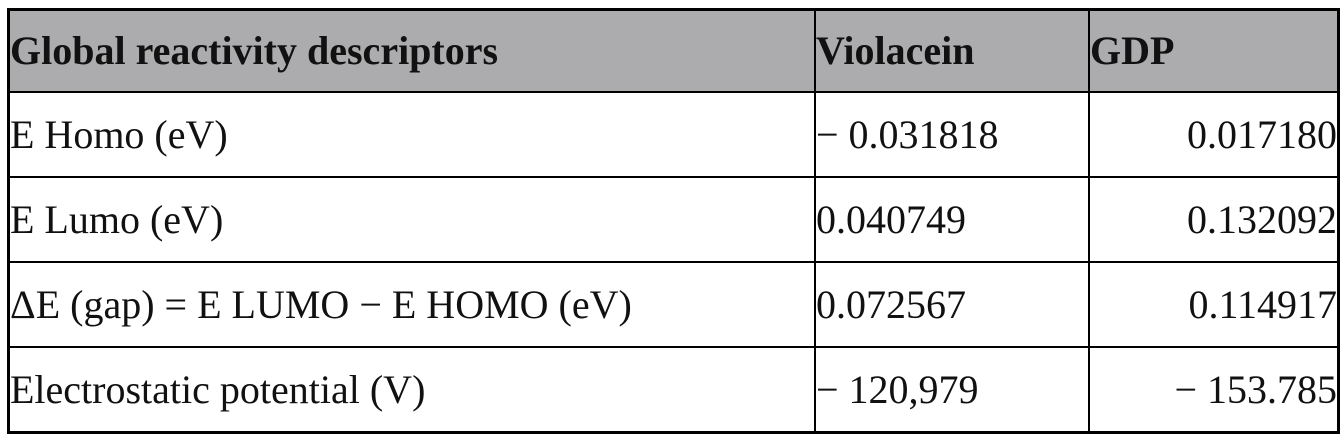 The image size is (1343, 438). What do you see at coordinates (411, 219) in the screenshot?
I see `row-label-e-lumo: E Lumo (eV)` at bounding box center [411, 219].